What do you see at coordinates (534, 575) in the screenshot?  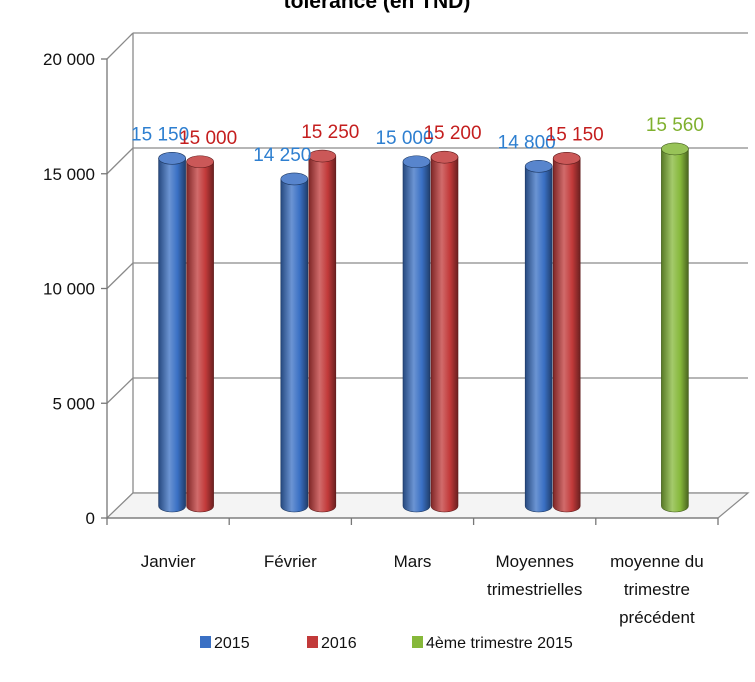 I see `x-category-label: Moyennes trimestrielles` at bounding box center [534, 575].